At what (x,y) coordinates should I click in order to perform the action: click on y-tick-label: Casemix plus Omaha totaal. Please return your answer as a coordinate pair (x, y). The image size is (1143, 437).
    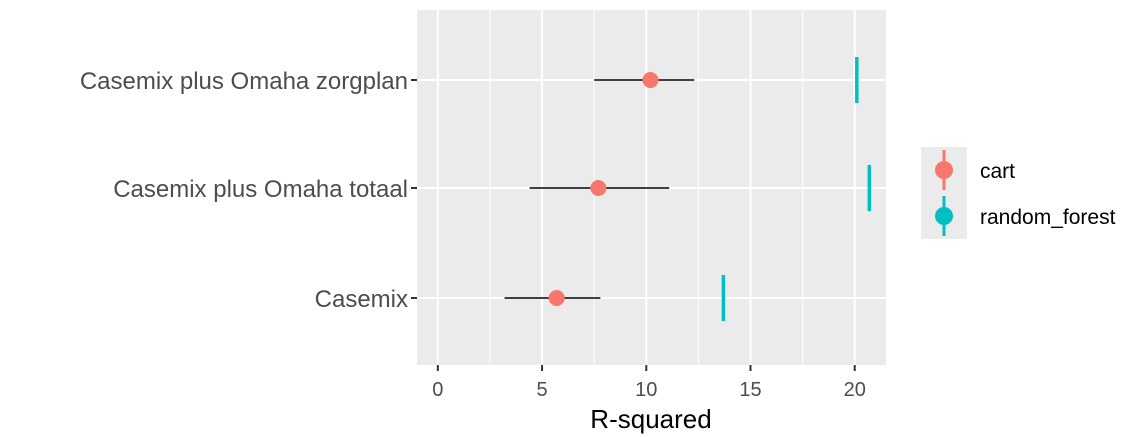
    Looking at the image, I should click on (260, 189).